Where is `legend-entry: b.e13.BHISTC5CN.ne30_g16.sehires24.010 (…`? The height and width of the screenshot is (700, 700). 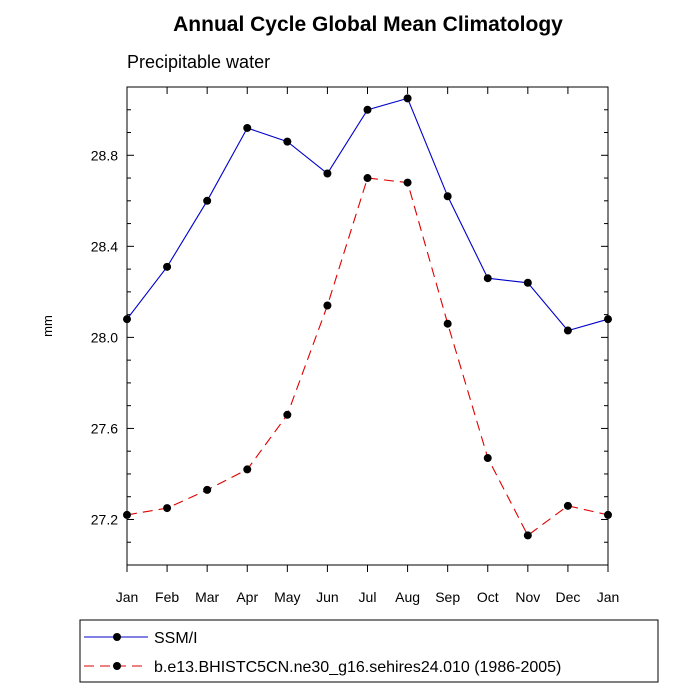
legend-entry: b.e13.BHISTC5CN.ne30_g16.sehires24.010 (… is located at coordinates (357, 667).